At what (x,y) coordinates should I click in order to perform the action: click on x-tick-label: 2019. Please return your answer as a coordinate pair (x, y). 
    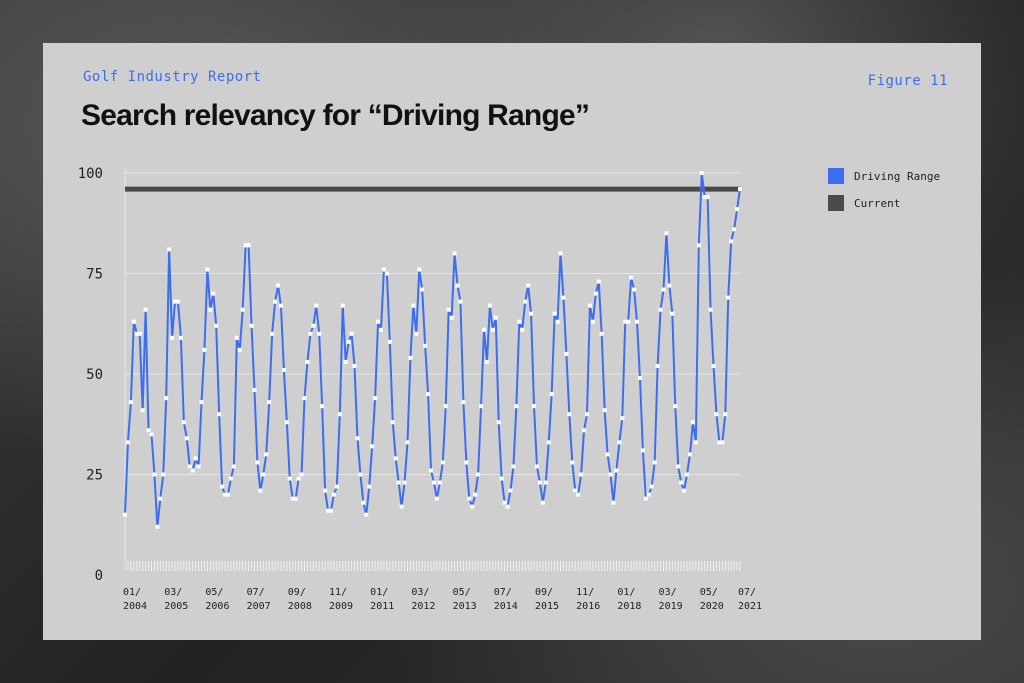
    Looking at the image, I should click on (671, 606).